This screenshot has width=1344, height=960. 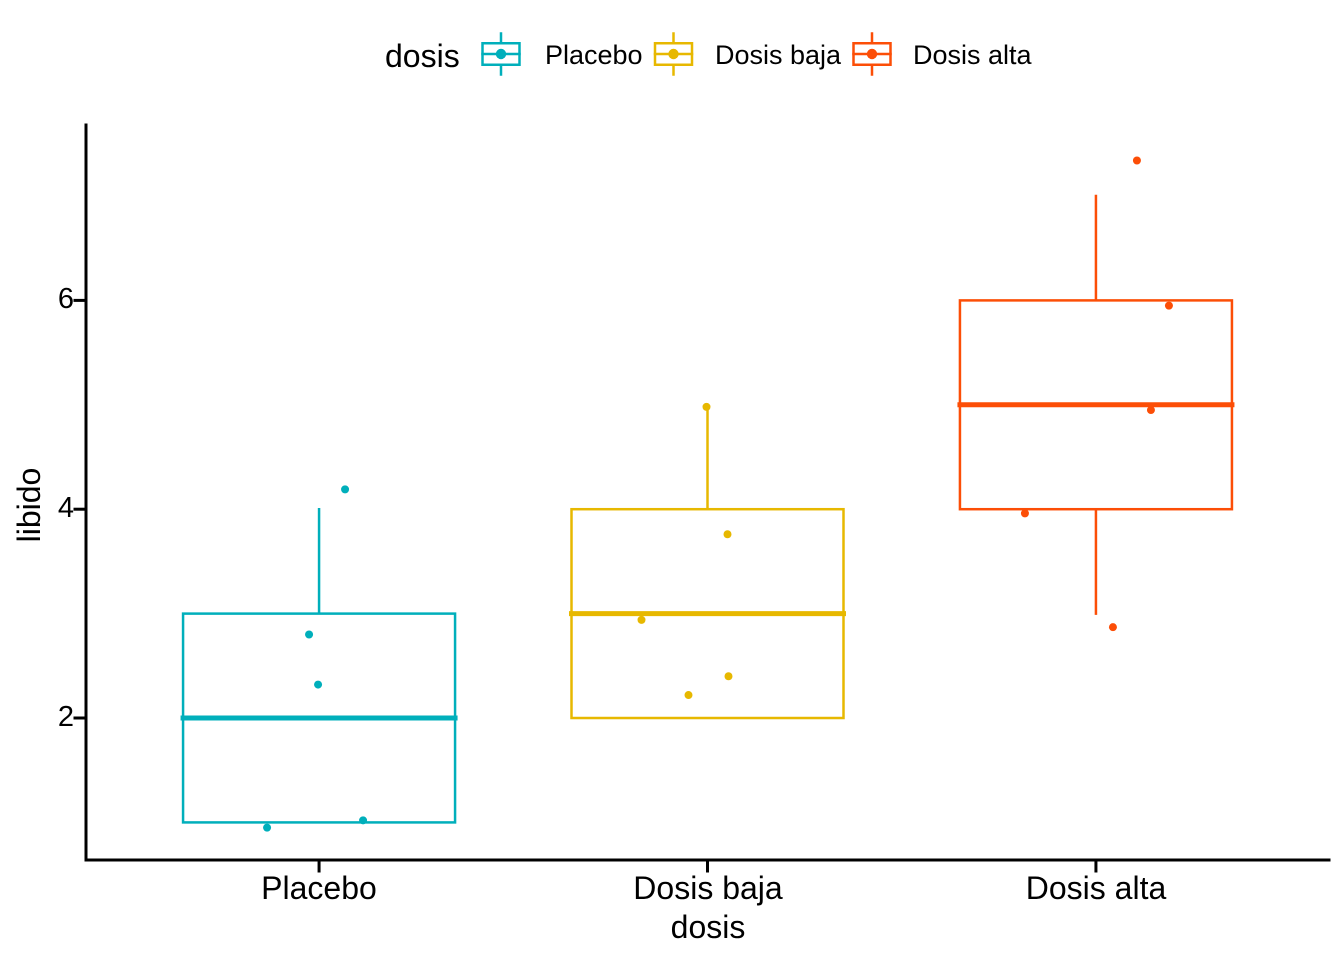 What do you see at coordinates (594, 55) in the screenshot?
I see `legend-label-placebo: Placebo` at bounding box center [594, 55].